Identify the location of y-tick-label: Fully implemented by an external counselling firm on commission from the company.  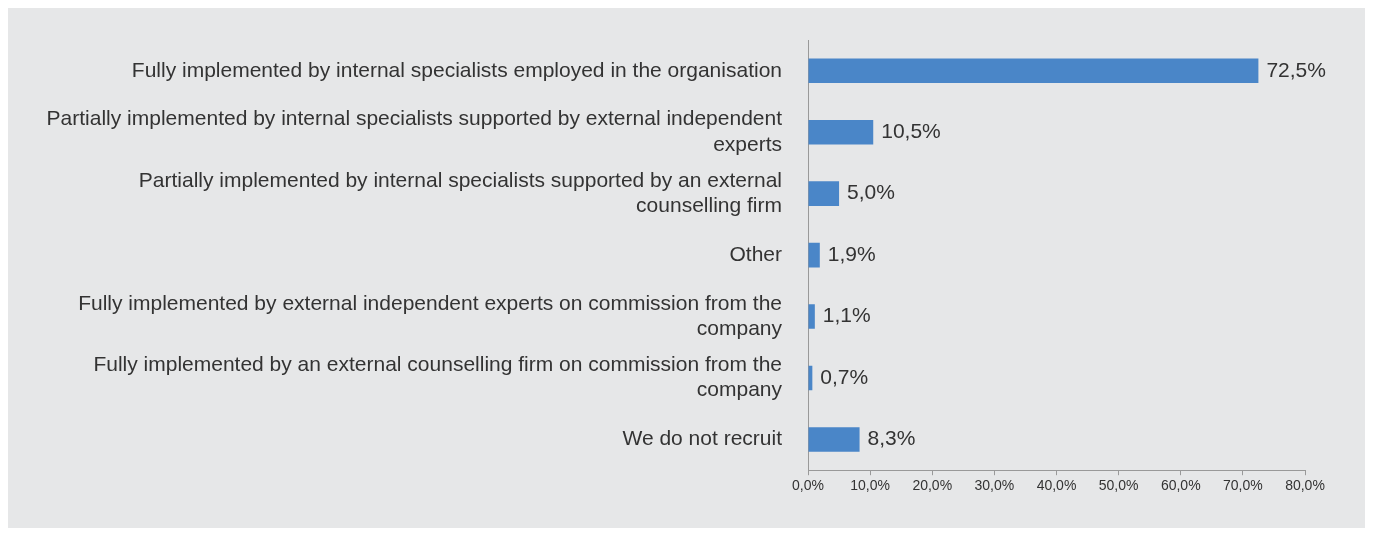
(438, 376).